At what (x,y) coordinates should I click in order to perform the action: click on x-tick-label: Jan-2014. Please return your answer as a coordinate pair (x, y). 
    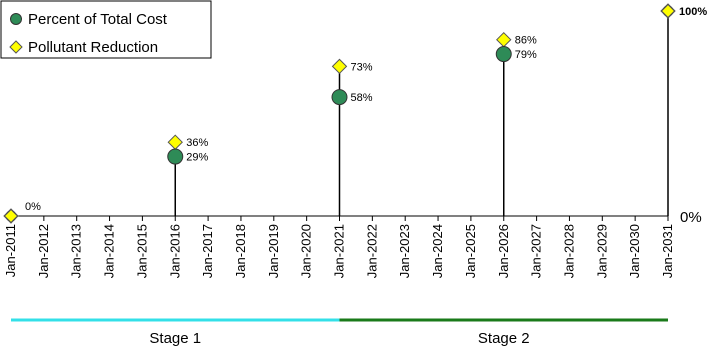
    Looking at the image, I should click on (109, 251).